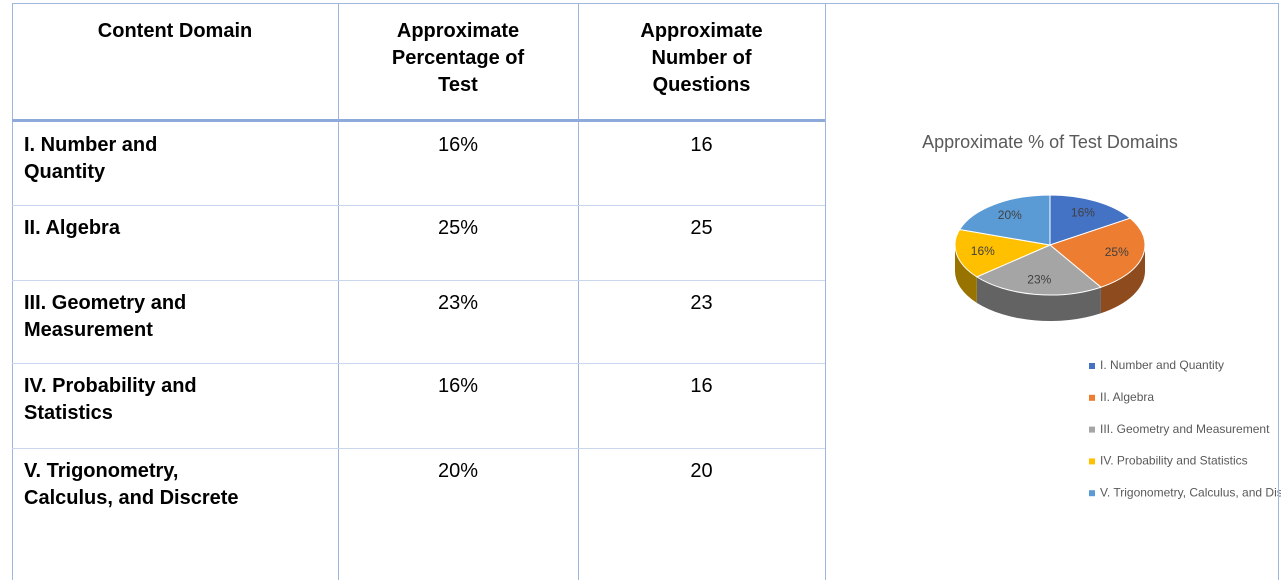 This screenshot has width=1281, height=584. Describe the element at coordinates (1190, 492) in the screenshot. I see `legend-label: V. Trigonometry, Calculus, and Discrete` at that location.